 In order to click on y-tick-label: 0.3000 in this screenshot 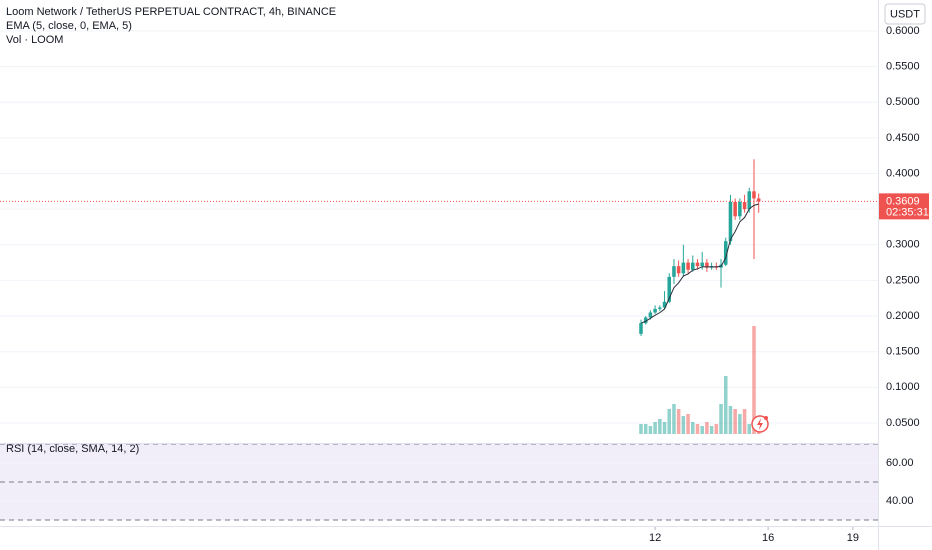, I will do `click(903, 245)`.